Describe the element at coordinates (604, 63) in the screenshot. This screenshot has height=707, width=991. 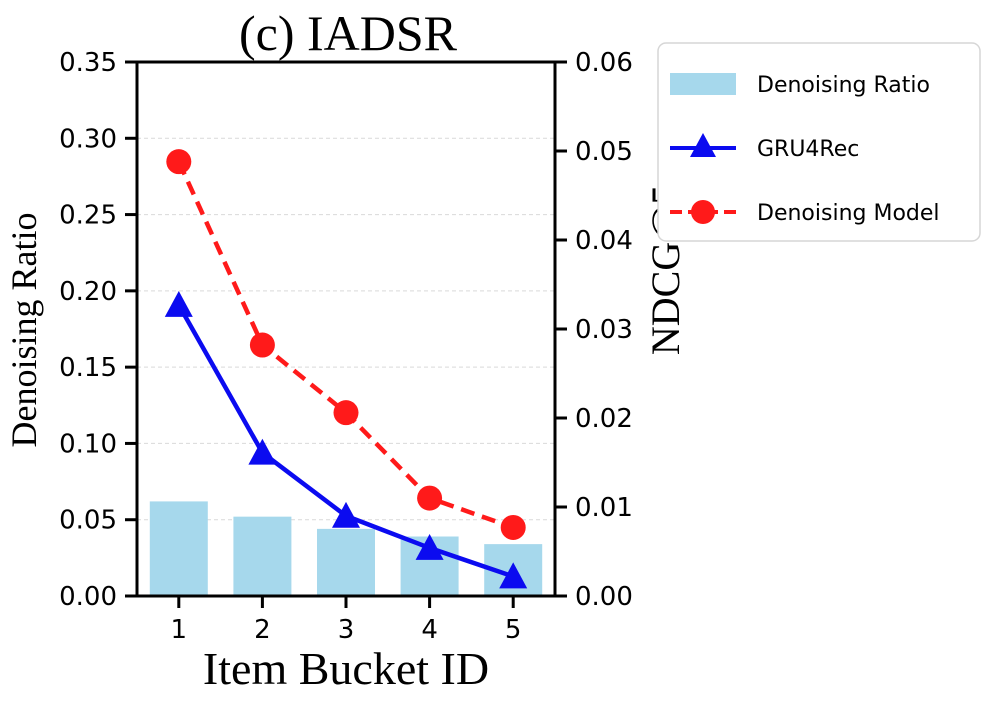
I see `right-tick-label: 0.06` at that location.